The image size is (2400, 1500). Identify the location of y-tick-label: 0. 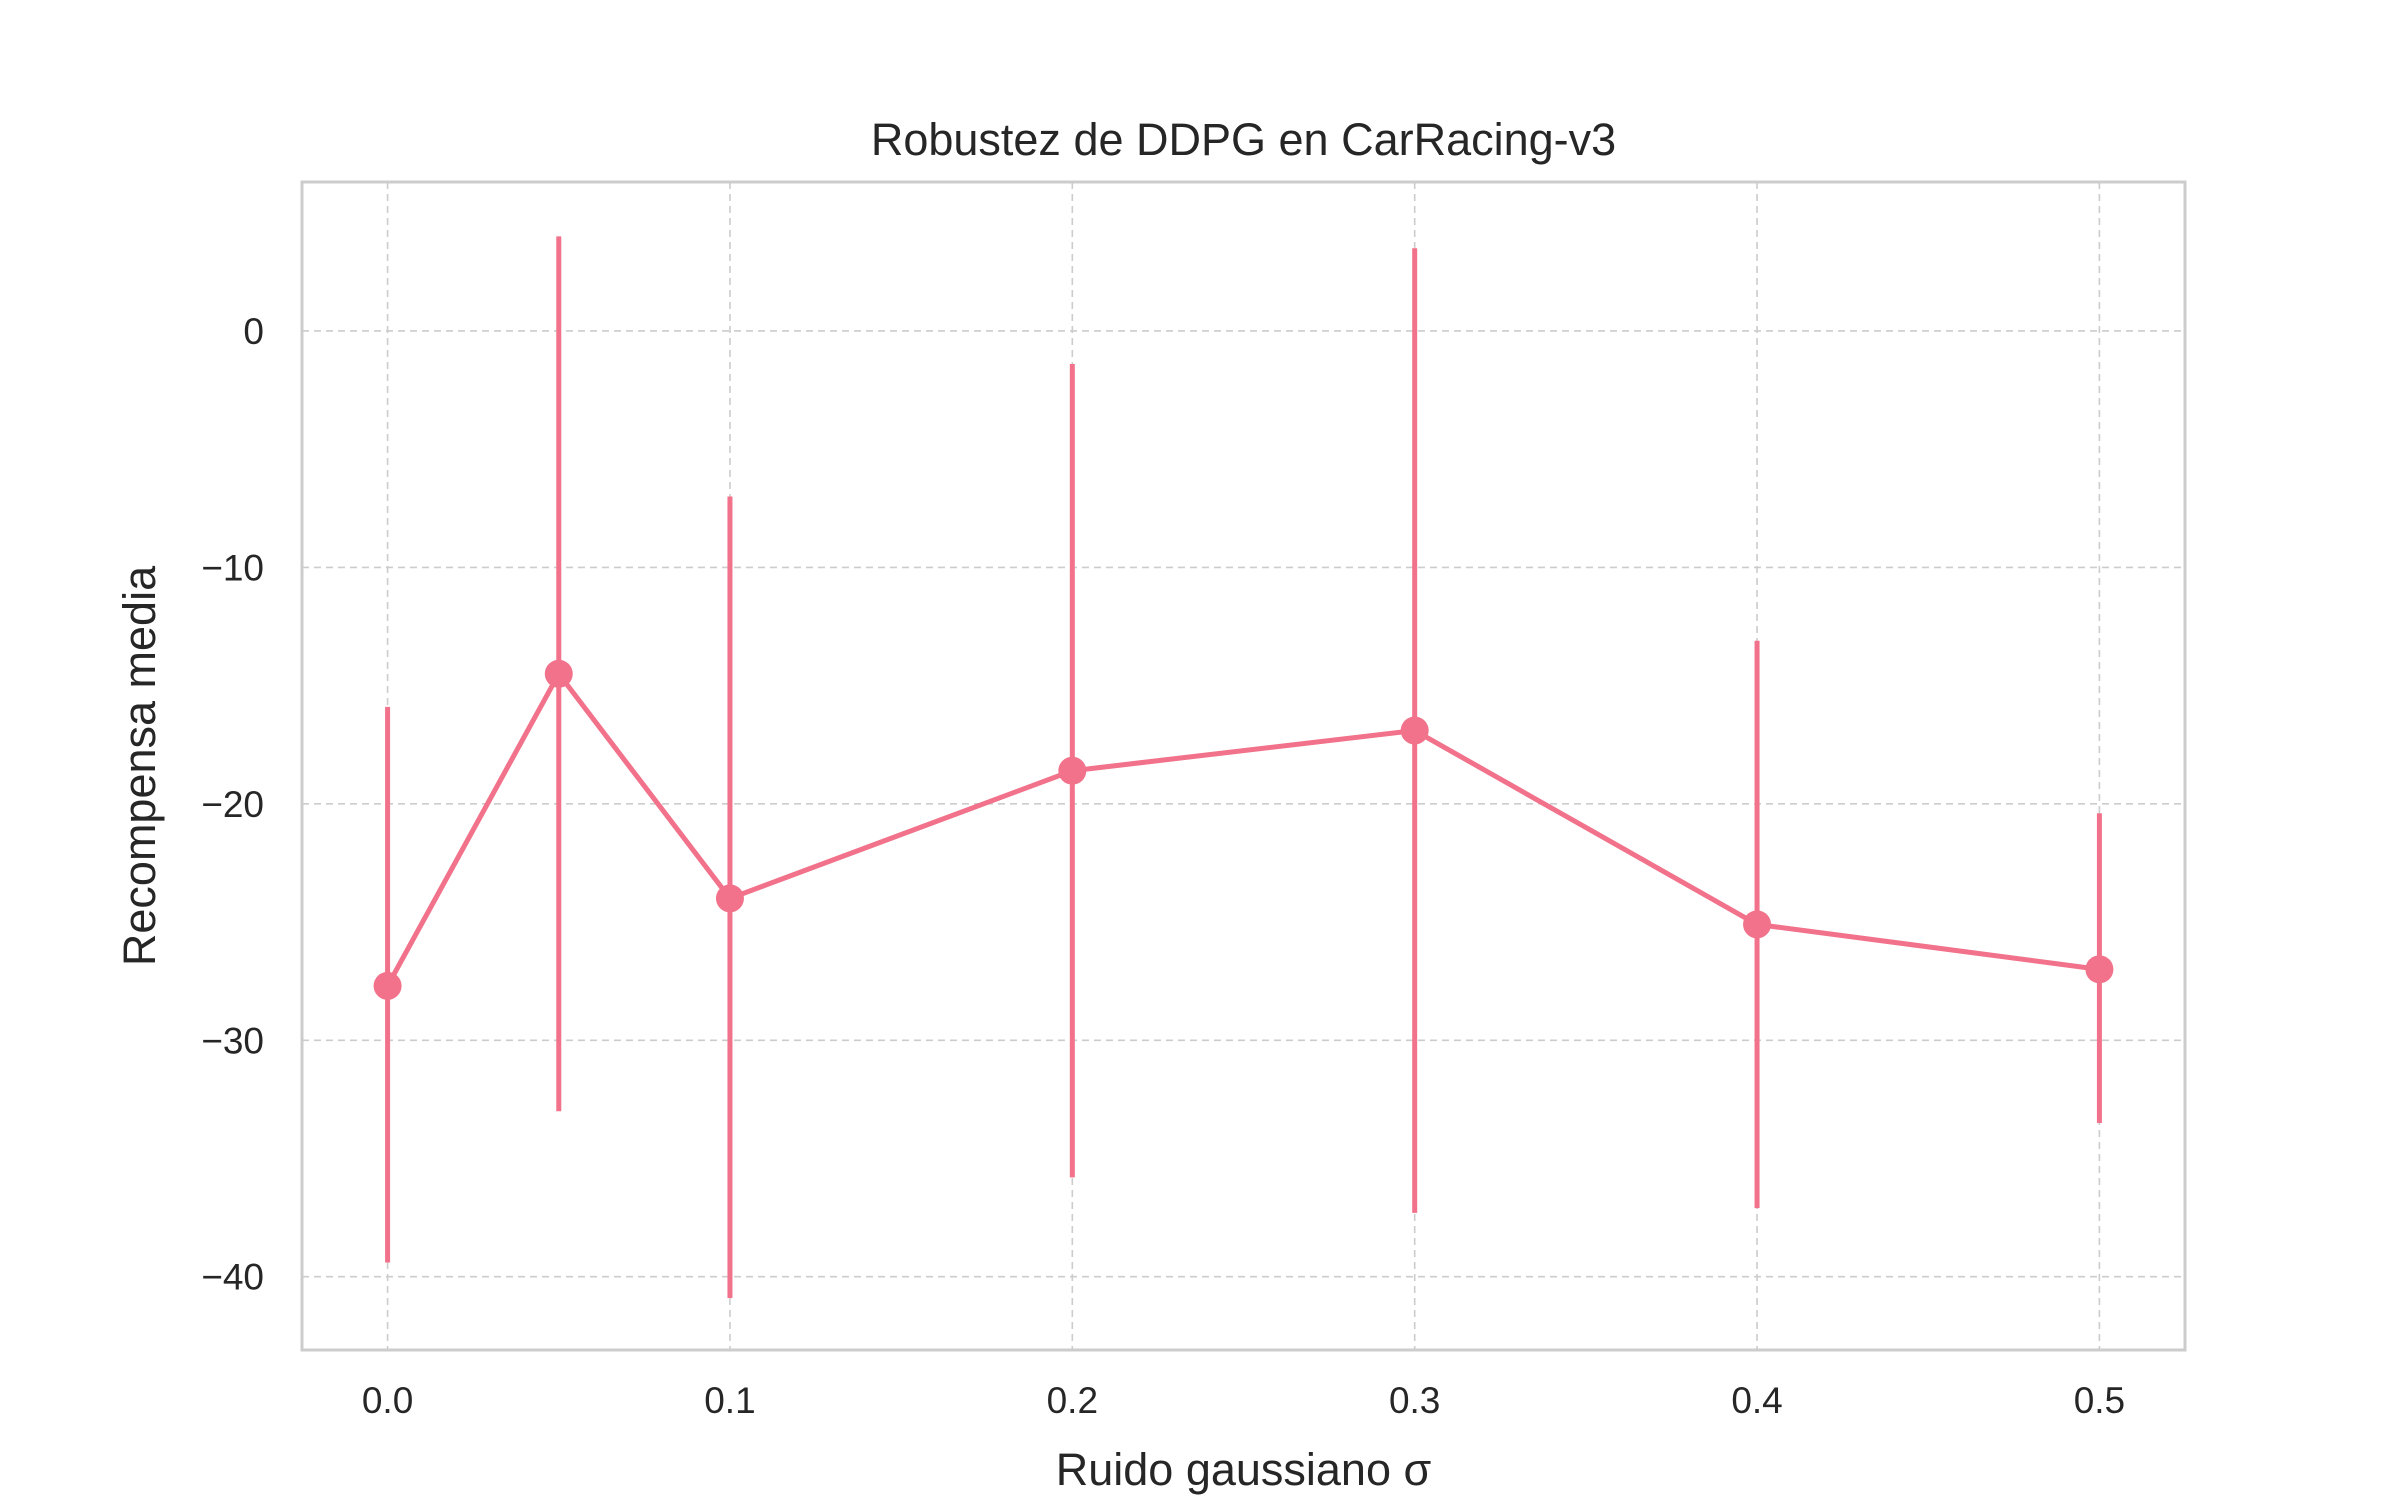
(253, 331).